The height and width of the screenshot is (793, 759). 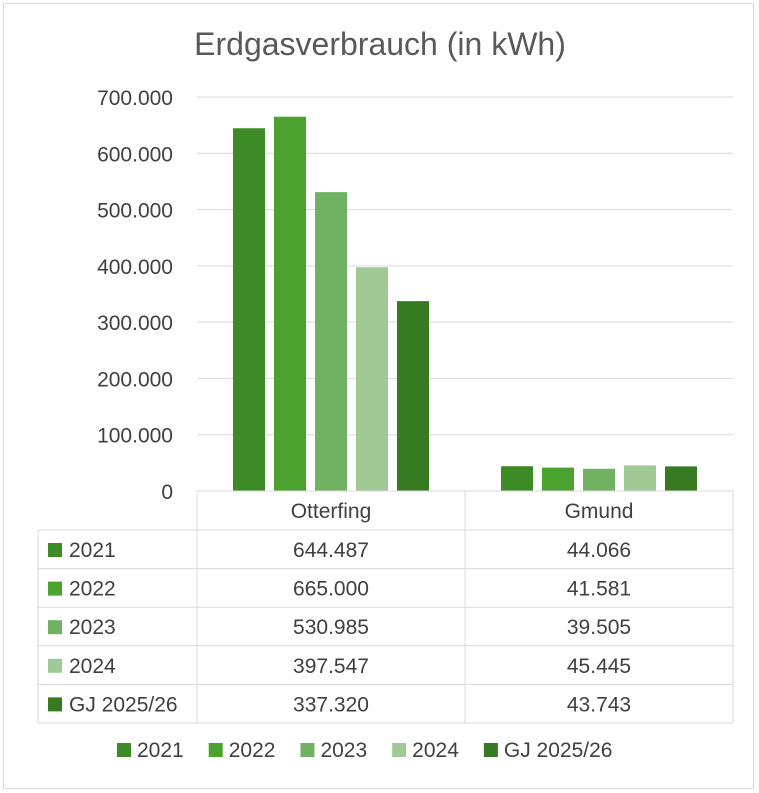 I want to click on category-label: Otterfing, so click(x=331, y=511).